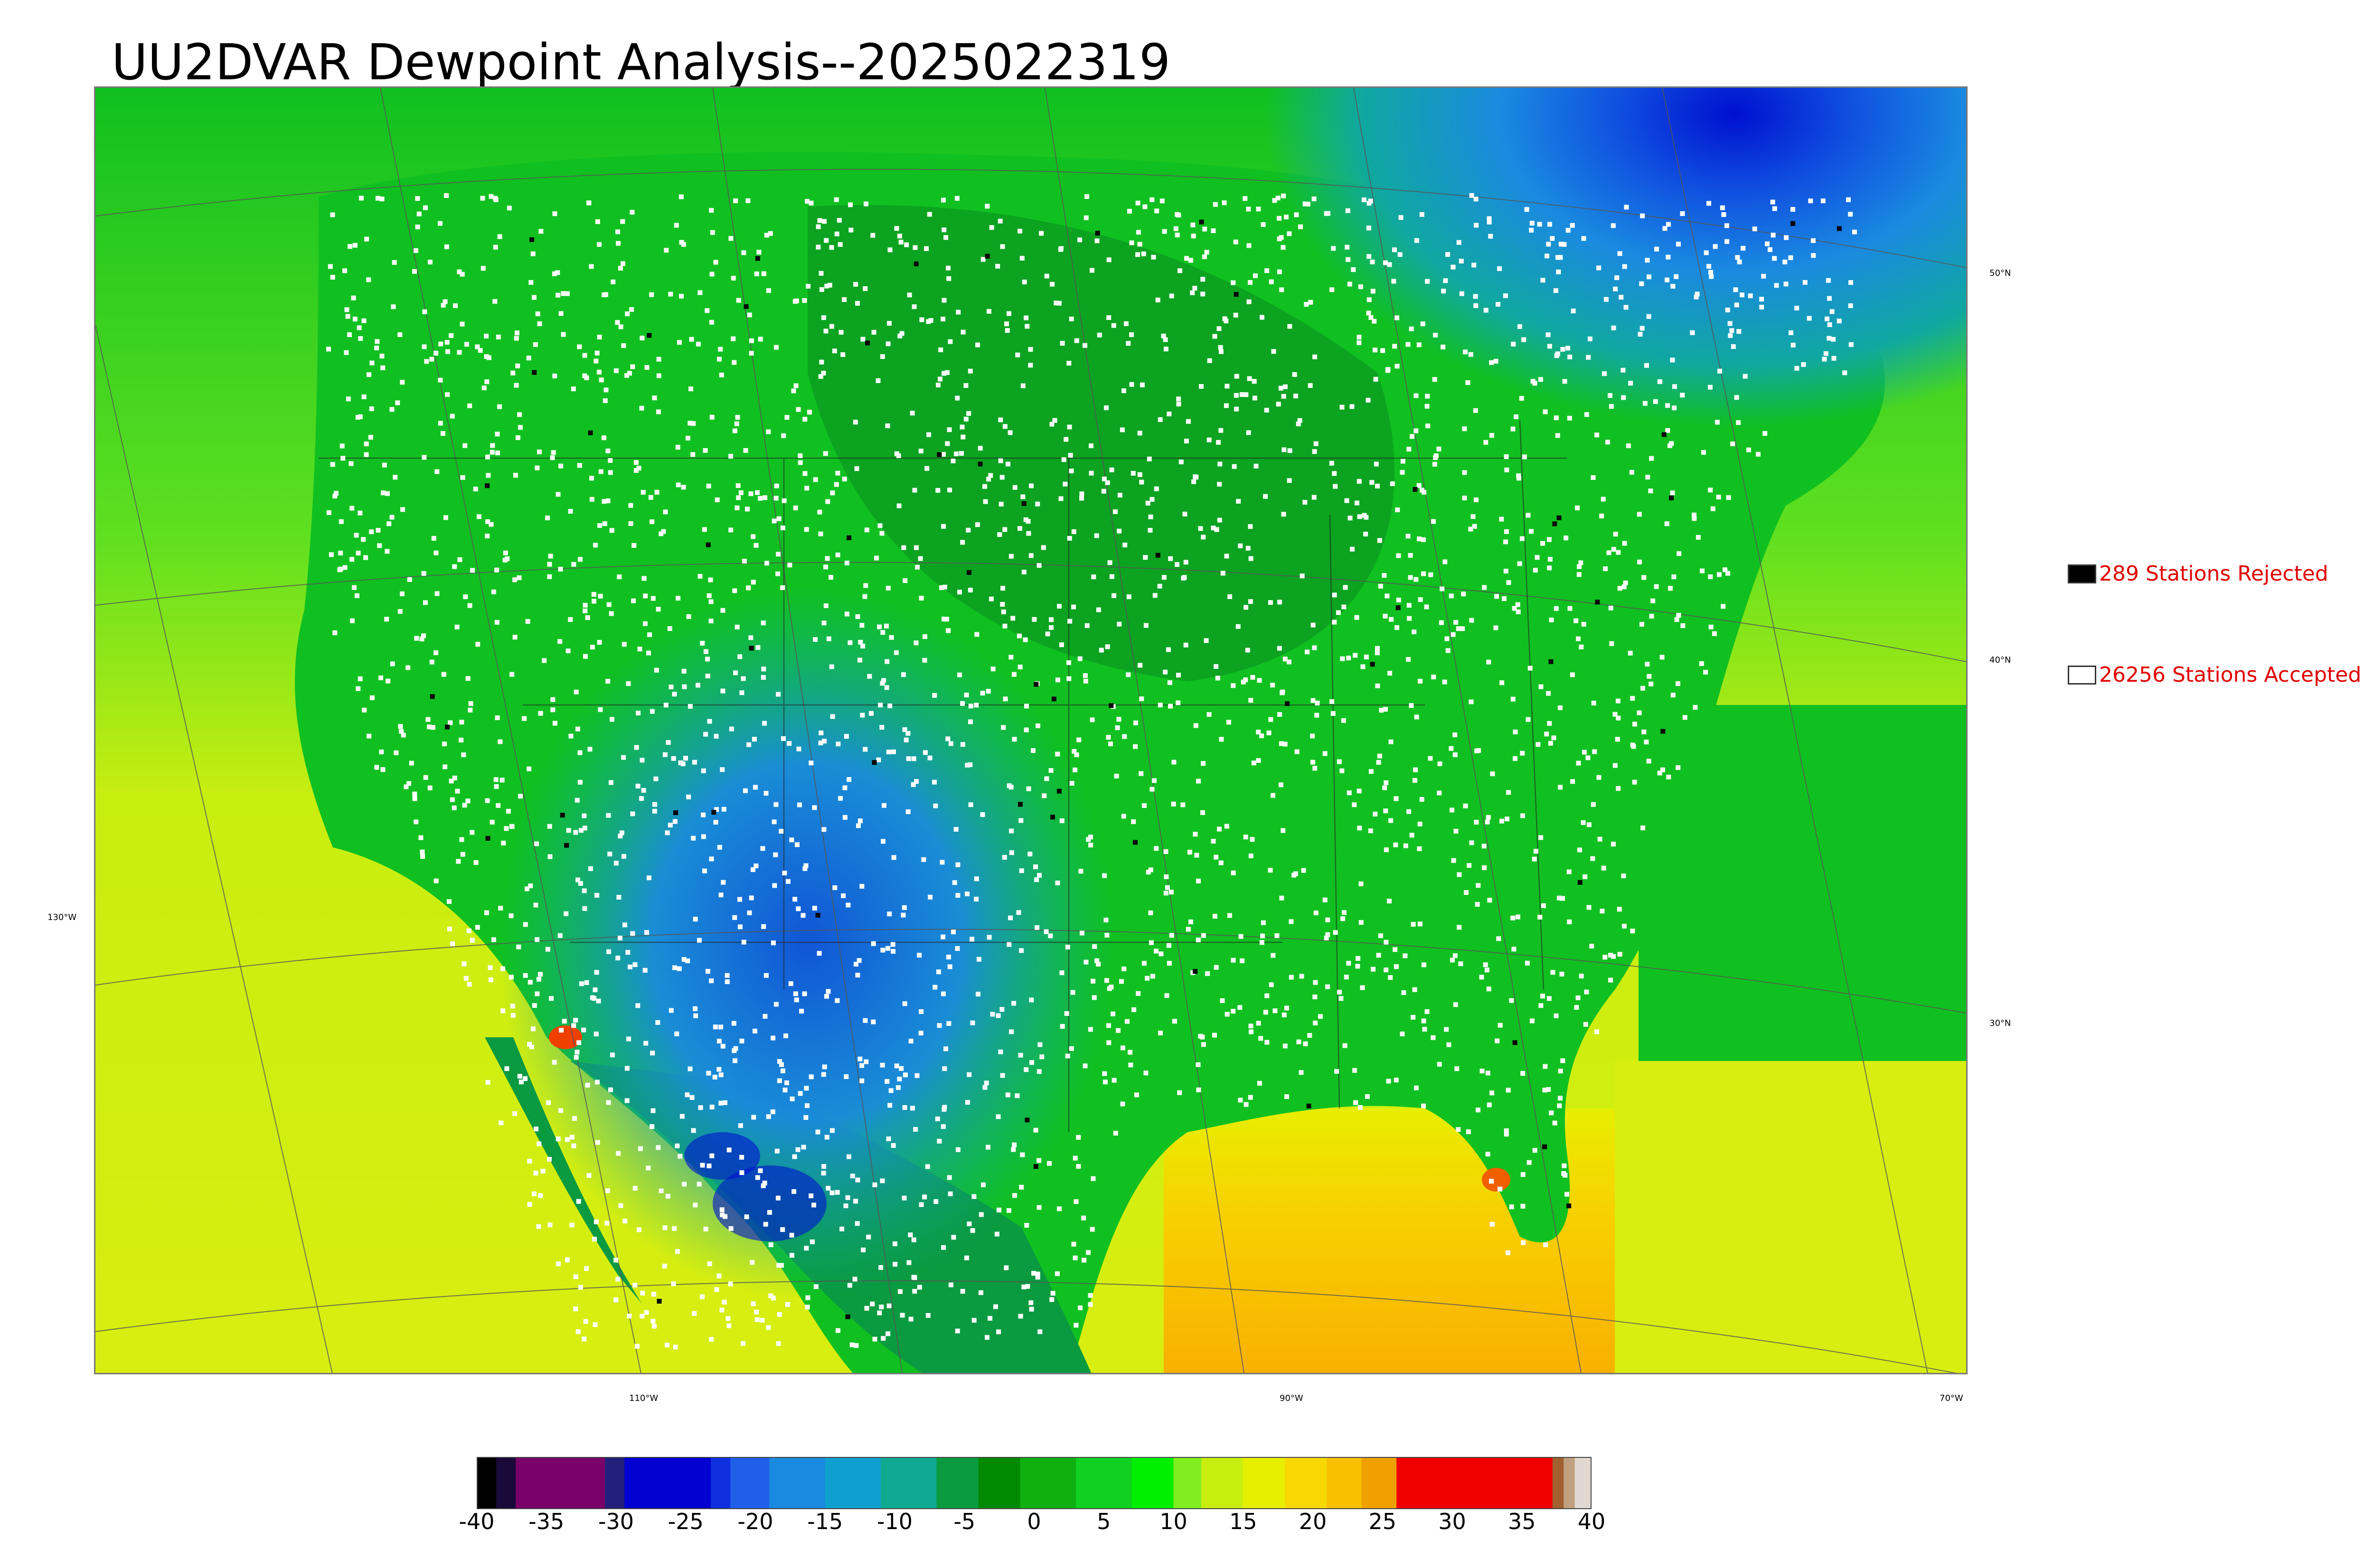 This screenshot has height=1568, width=2374. I want to click on rejected-station-marker, so click(1135, 843).